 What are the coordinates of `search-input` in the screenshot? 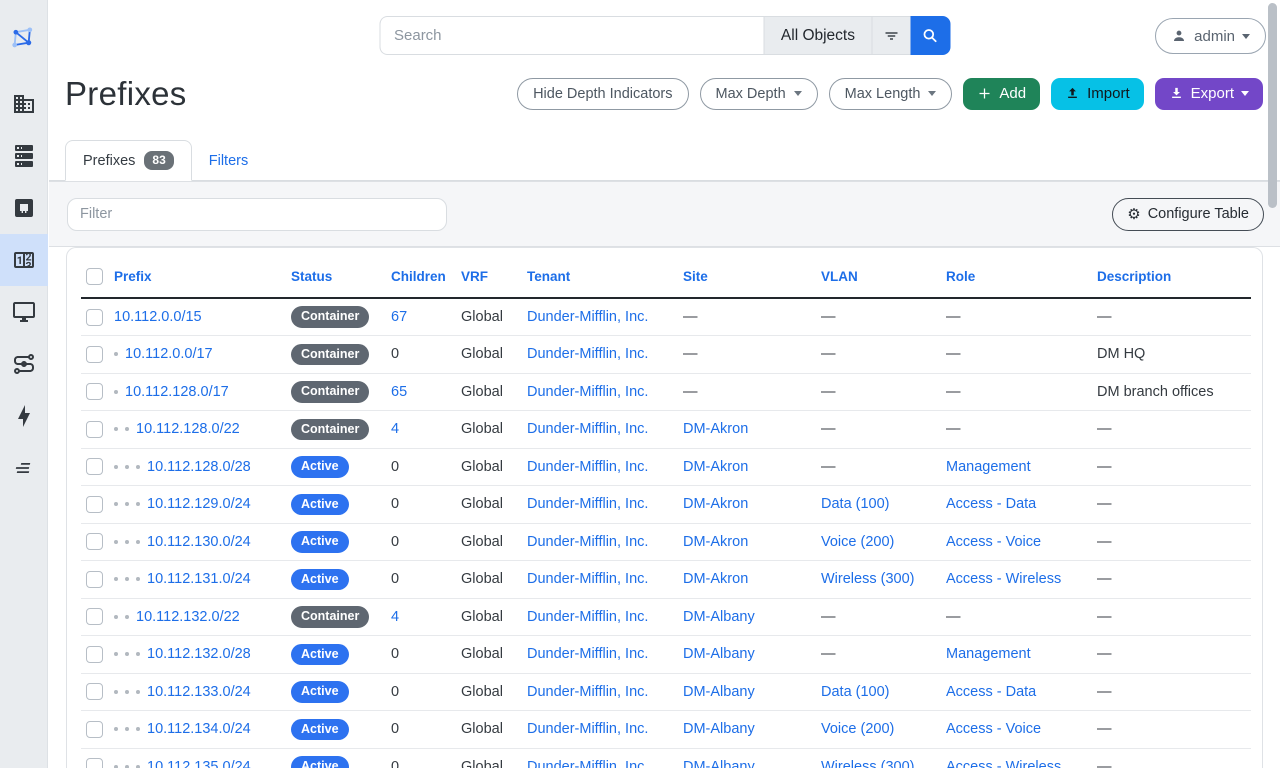 It's located at (571, 35).